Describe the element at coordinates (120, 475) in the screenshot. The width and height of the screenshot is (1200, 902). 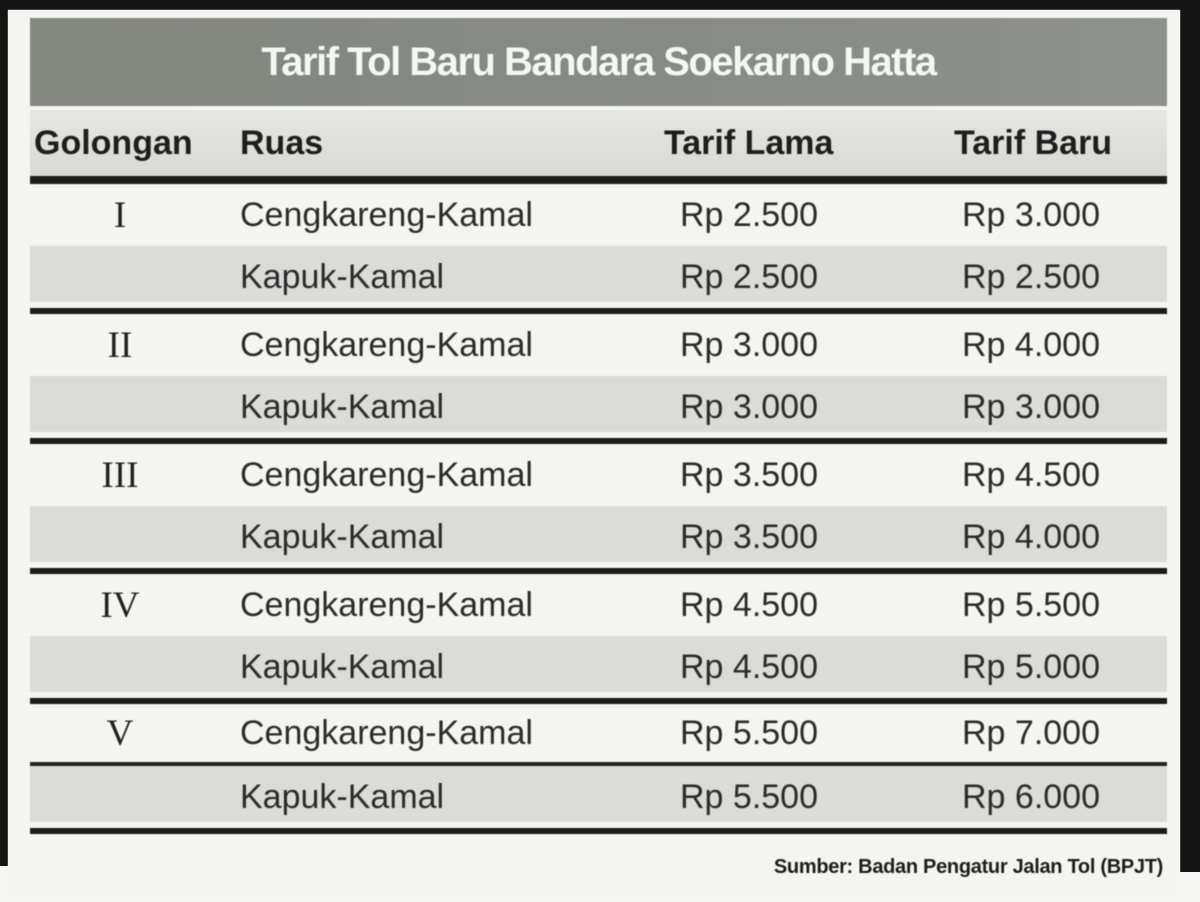
I see `cell-golongan: III` at that location.